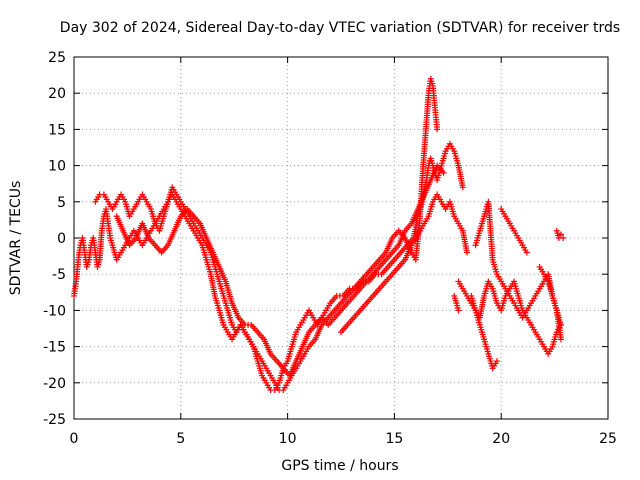  Describe the element at coordinates (57, 58) in the screenshot. I see `y-tick-label: 25` at that location.